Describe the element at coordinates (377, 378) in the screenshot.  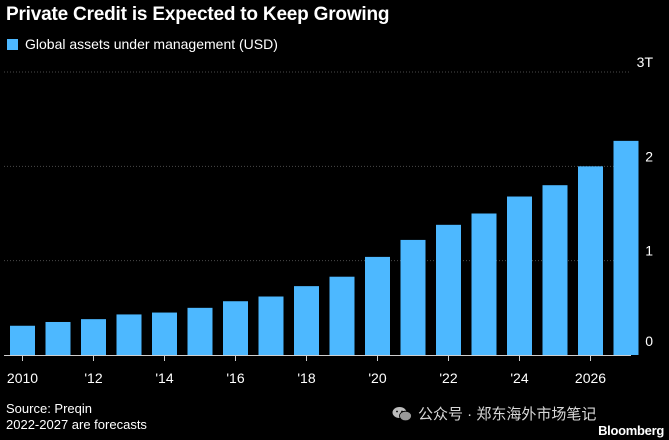
I see `x-tick-label: '20` at that location.